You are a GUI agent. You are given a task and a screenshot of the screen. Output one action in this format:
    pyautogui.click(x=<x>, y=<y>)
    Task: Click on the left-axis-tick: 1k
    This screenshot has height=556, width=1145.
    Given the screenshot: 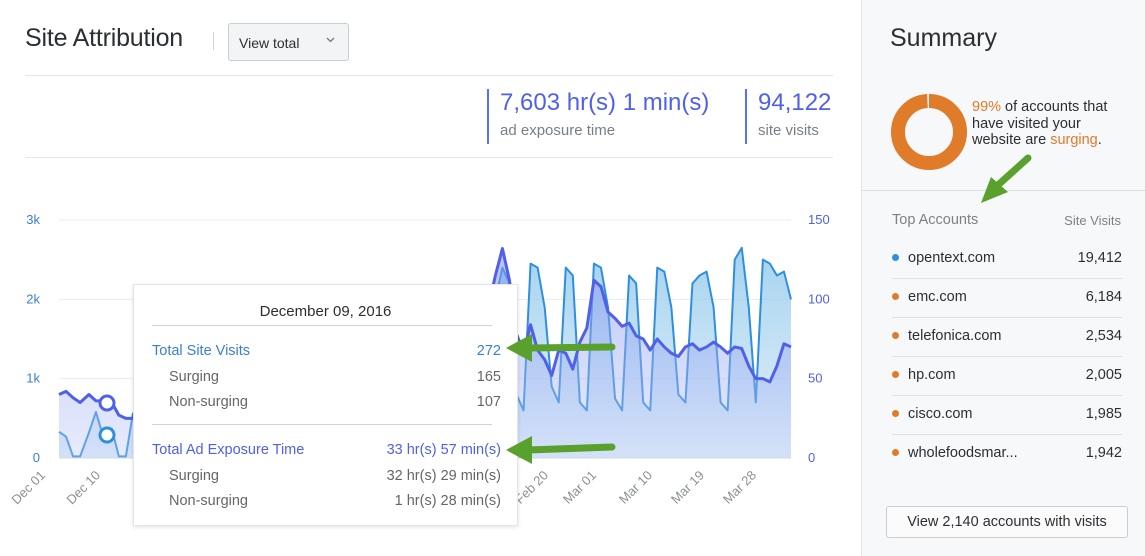 What is the action you would take?
    pyautogui.click(x=33, y=378)
    